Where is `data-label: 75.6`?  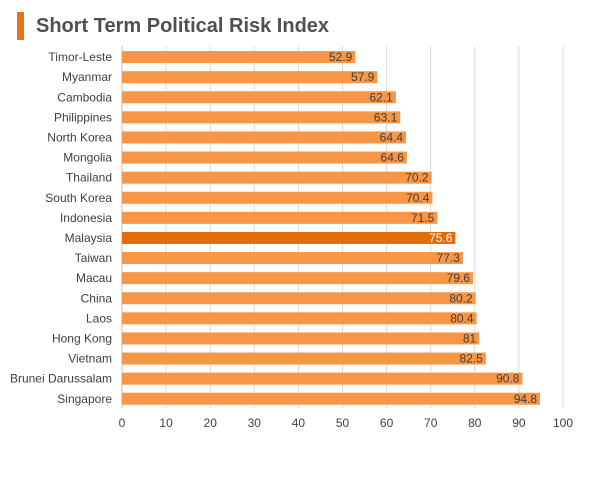
data-label: 75.6 is located at coordinates (441, 238).